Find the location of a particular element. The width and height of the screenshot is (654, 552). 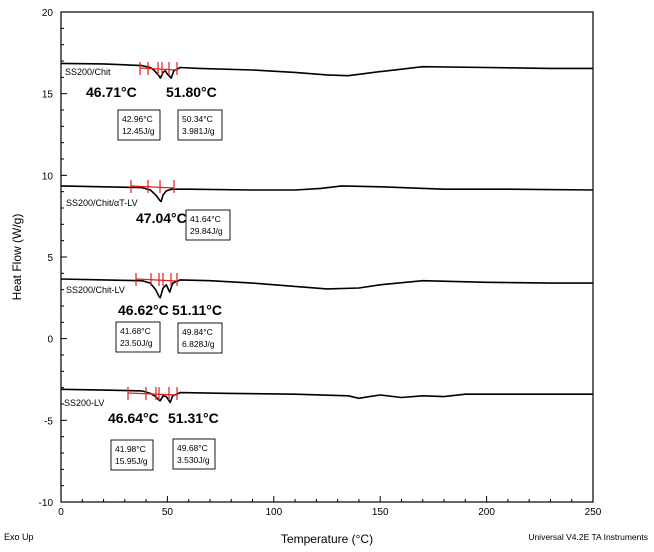

y-tick-label: 20 is located at coordinates (48, 13).